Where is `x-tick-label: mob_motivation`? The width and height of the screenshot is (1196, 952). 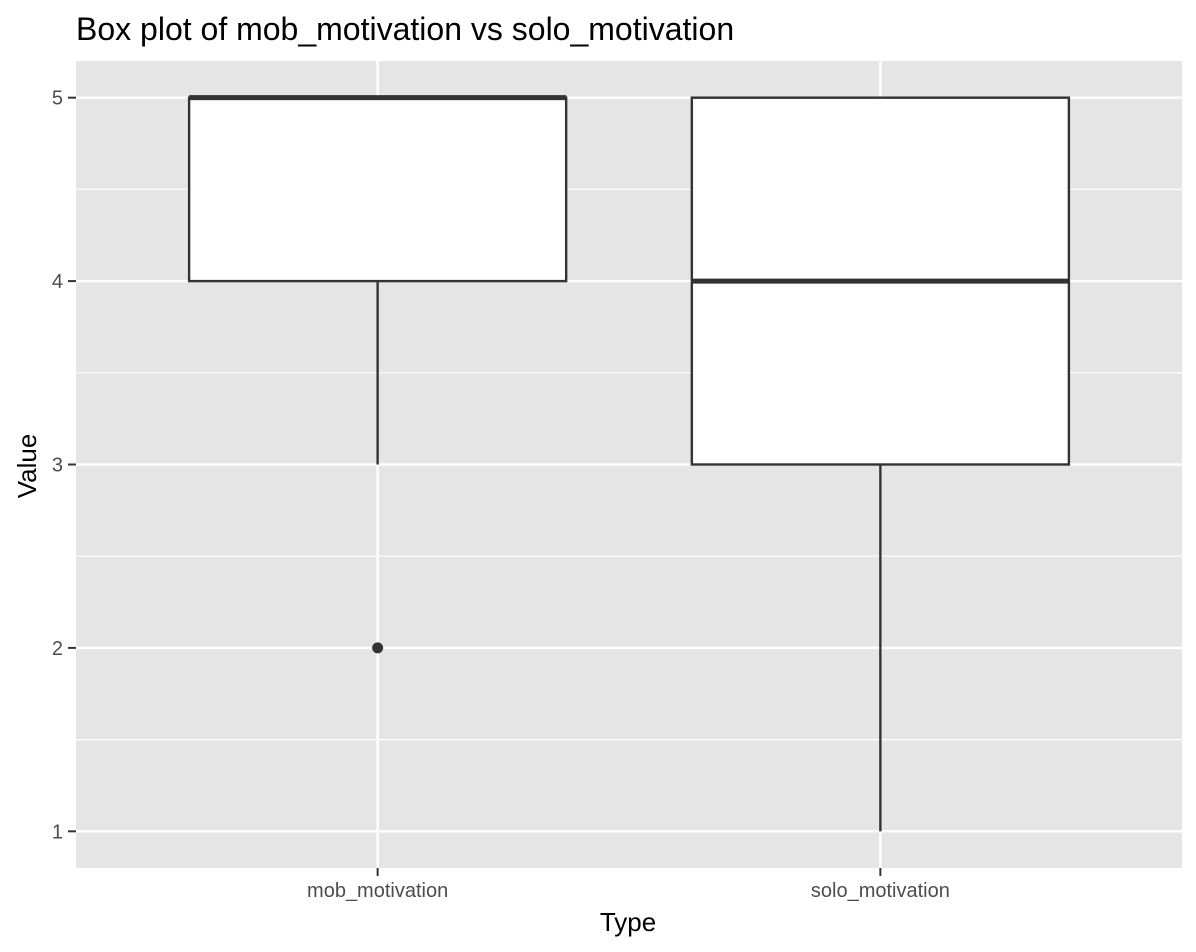
x-tick-label: mob_motivation is located at coordinates (377, 891).